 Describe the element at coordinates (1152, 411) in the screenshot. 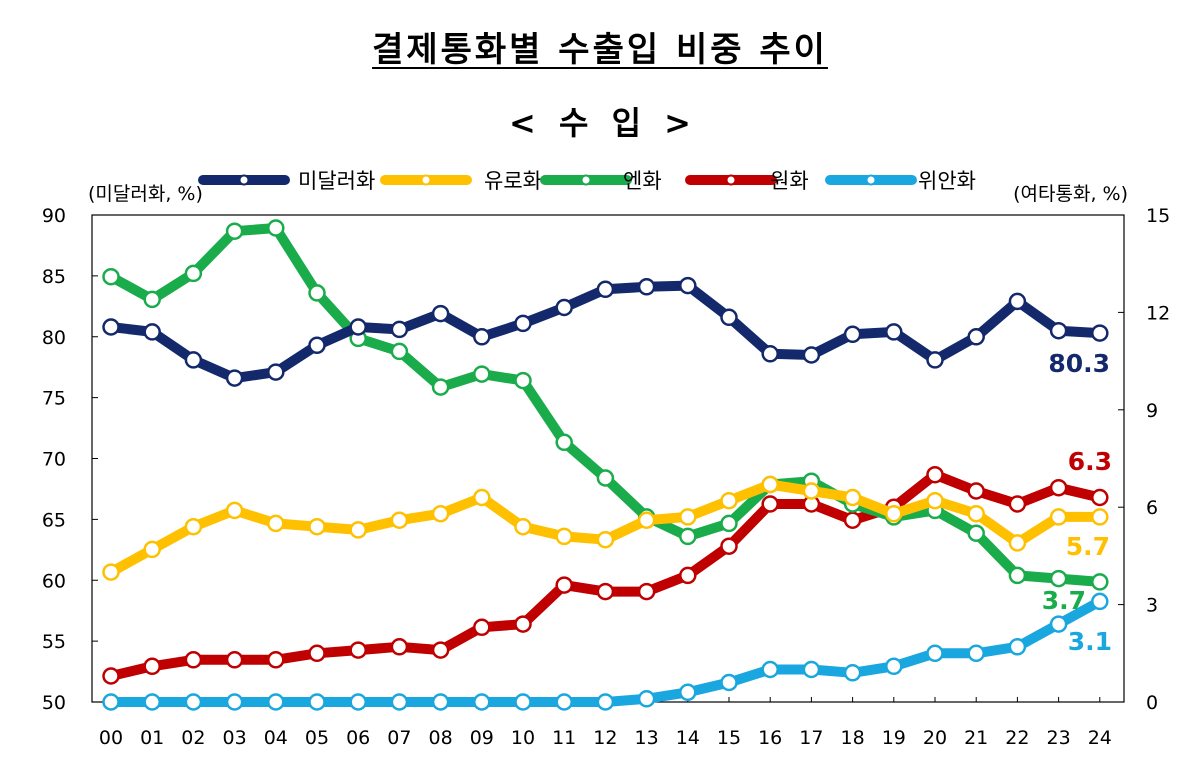

I see `right-tick-label: 9` at that location.